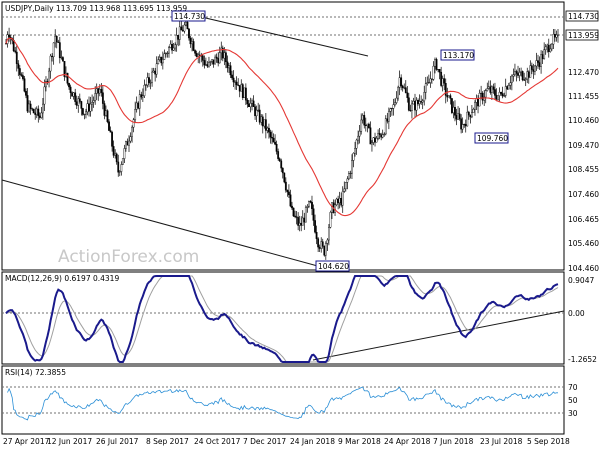 This screenshot has height=450, width=600. Describe the element at coordinates (576, 313) in the screenshot. I see `macd-tick-label: 0.00` at that location.